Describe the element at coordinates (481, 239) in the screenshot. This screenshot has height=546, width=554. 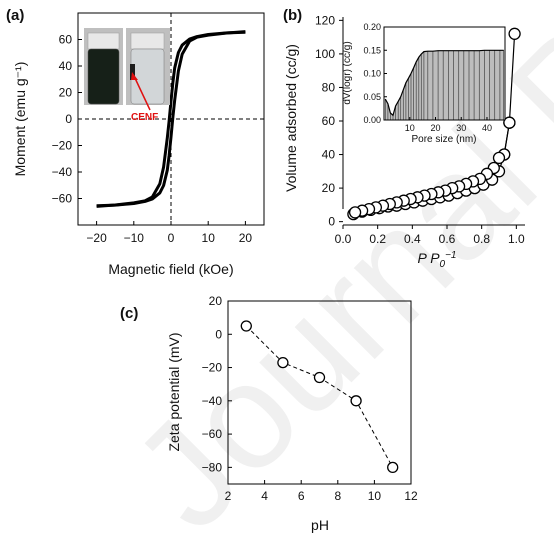
I see `x-tick-label: 0.8` at that location.